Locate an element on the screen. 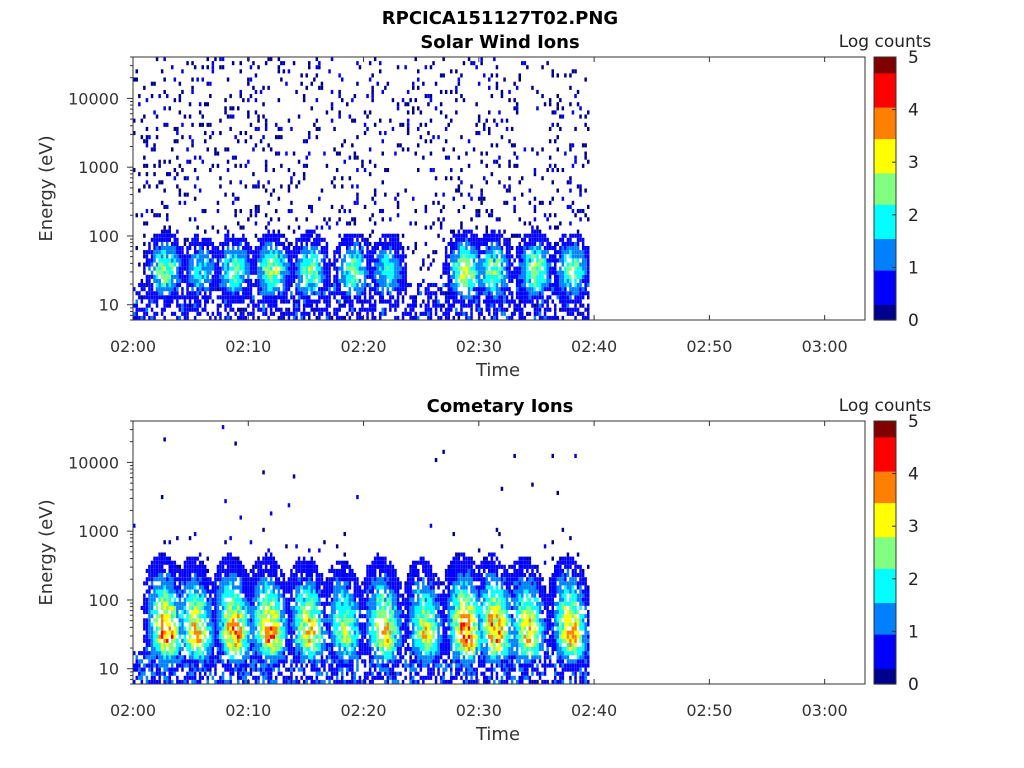 The width and height of the screenshot is (1024, 768). colorbar-band is located at coordinates (885, 172).